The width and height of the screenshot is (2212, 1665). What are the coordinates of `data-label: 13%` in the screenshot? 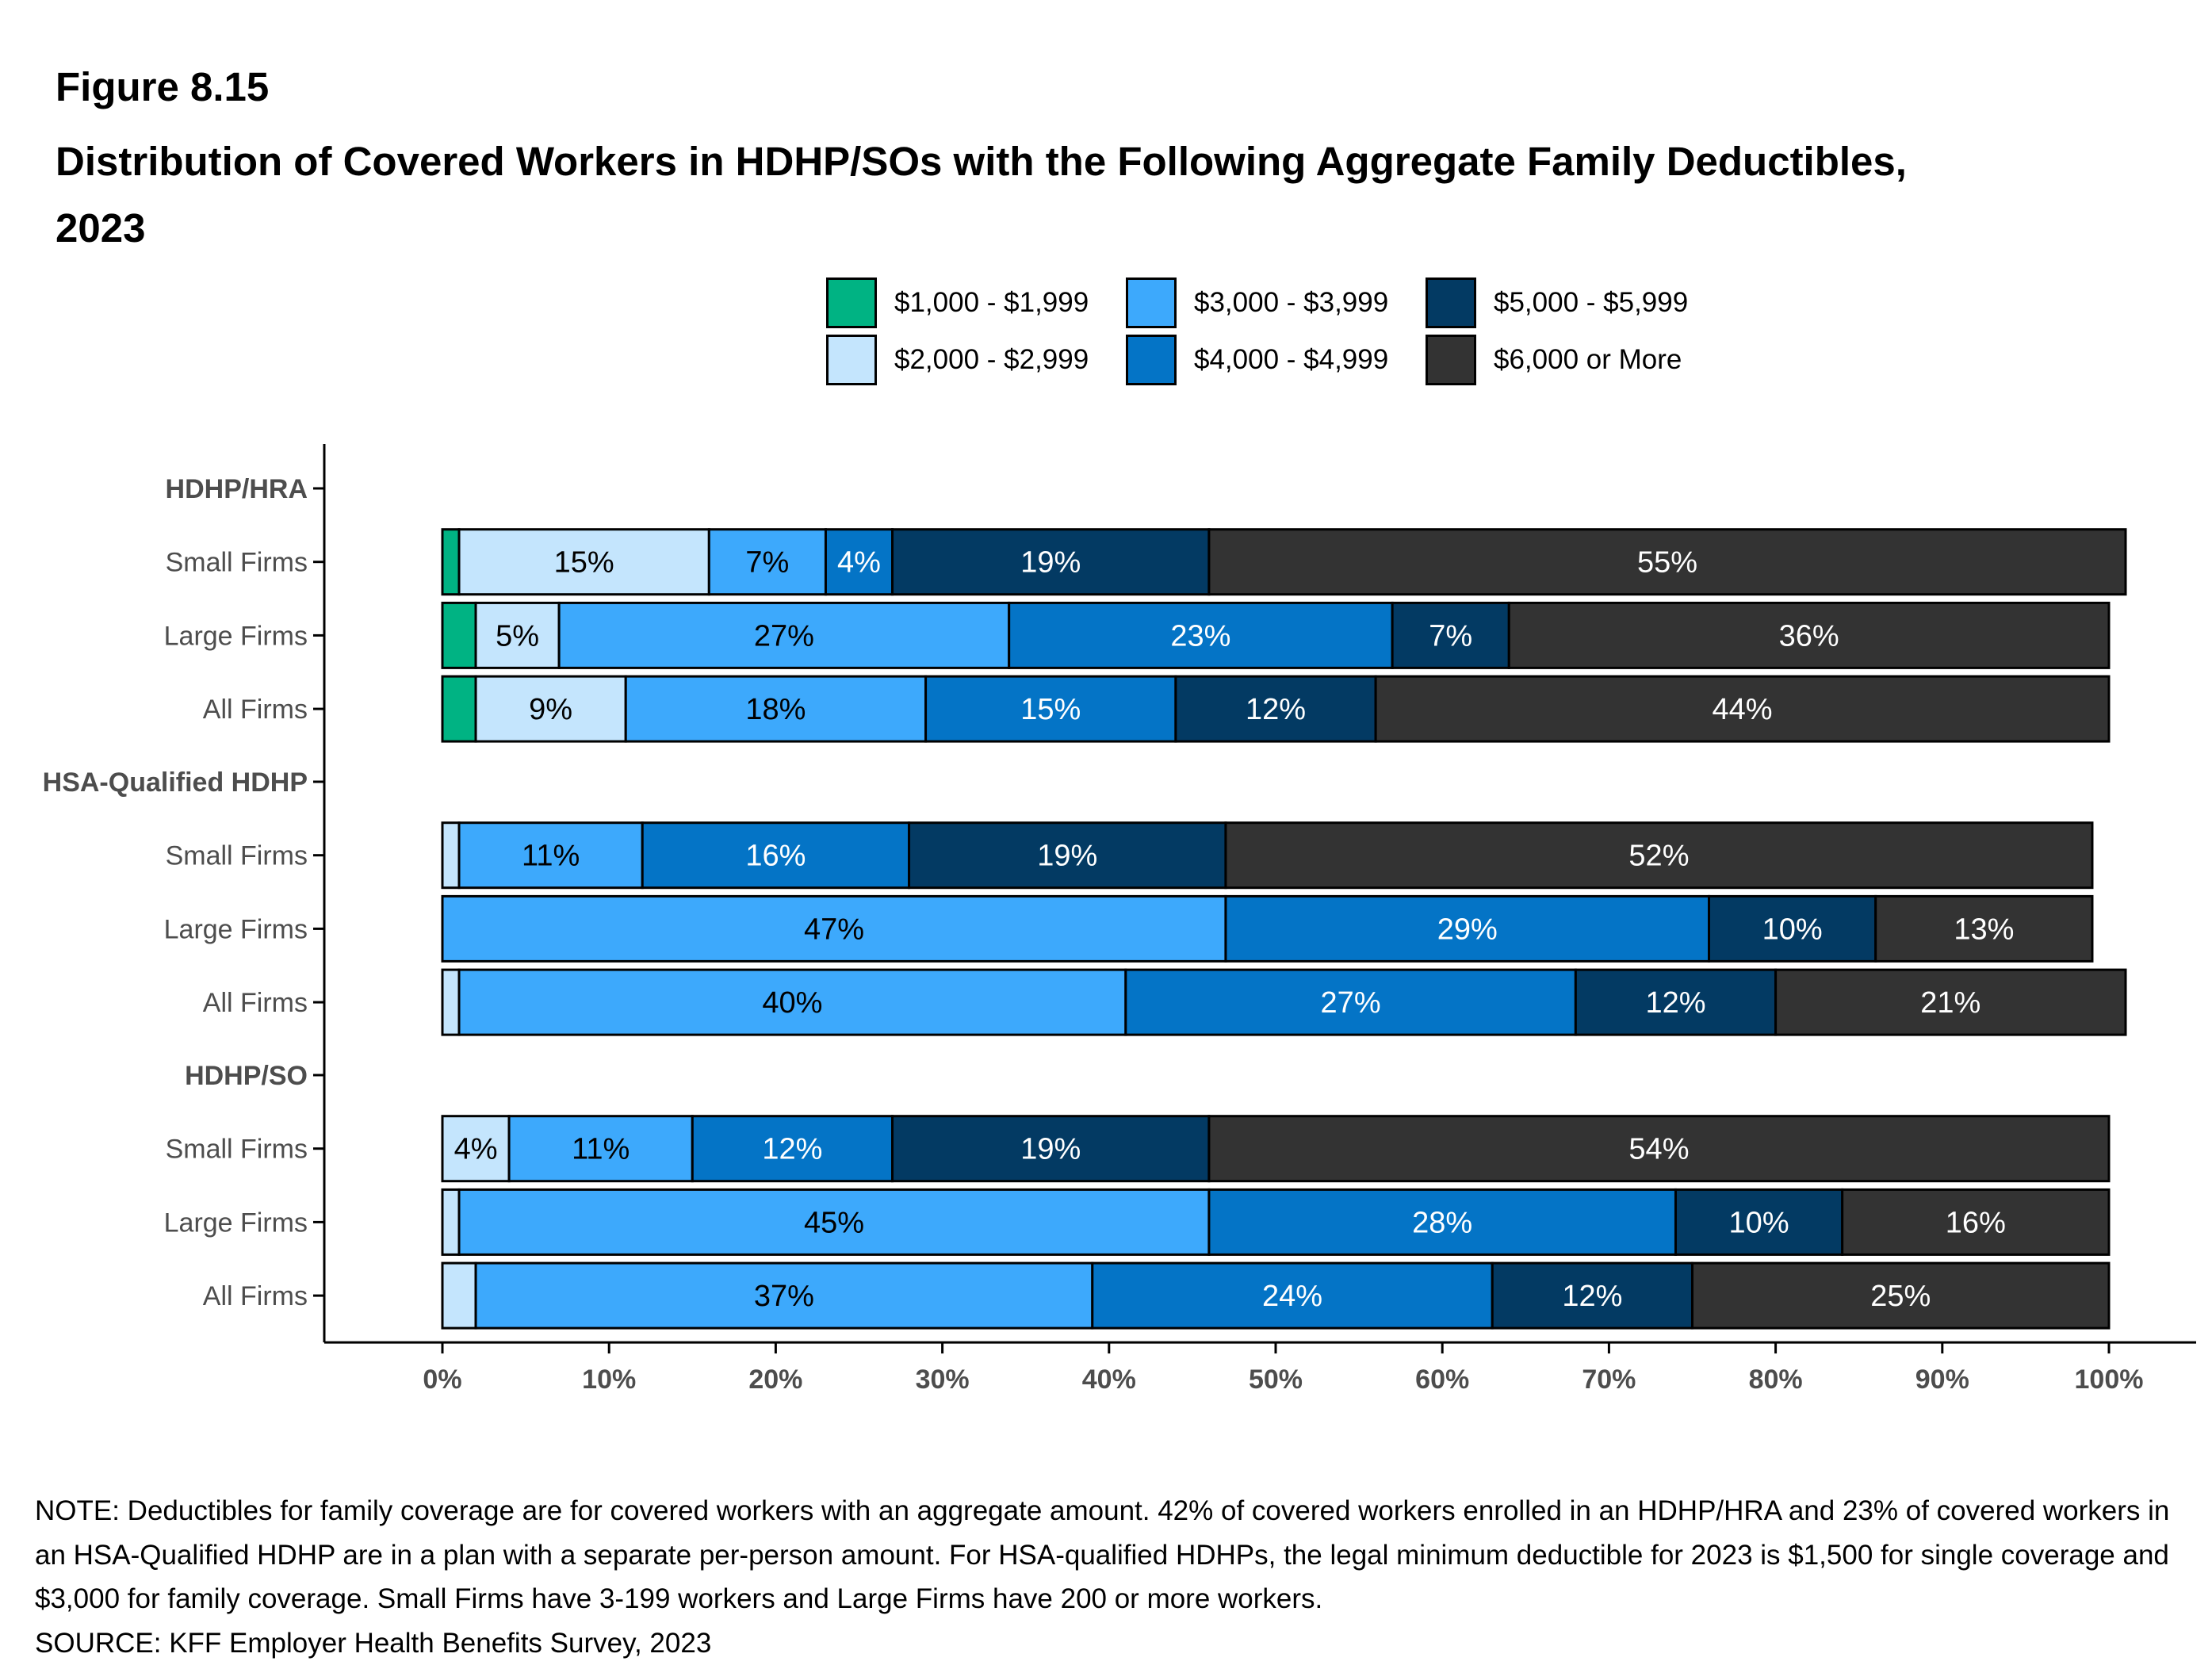 It's located at (1984, 929).